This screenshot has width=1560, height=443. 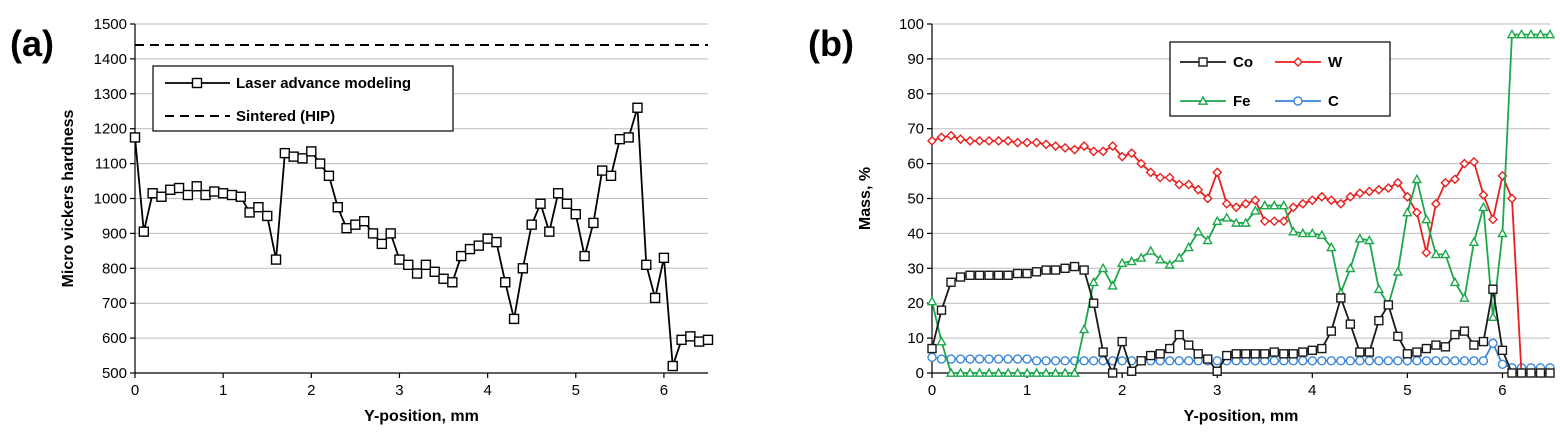 What do you see at coordinates (932, 390) in the screenshot?
I see `x-tick-label: 0` at bounding box center [932, 390].